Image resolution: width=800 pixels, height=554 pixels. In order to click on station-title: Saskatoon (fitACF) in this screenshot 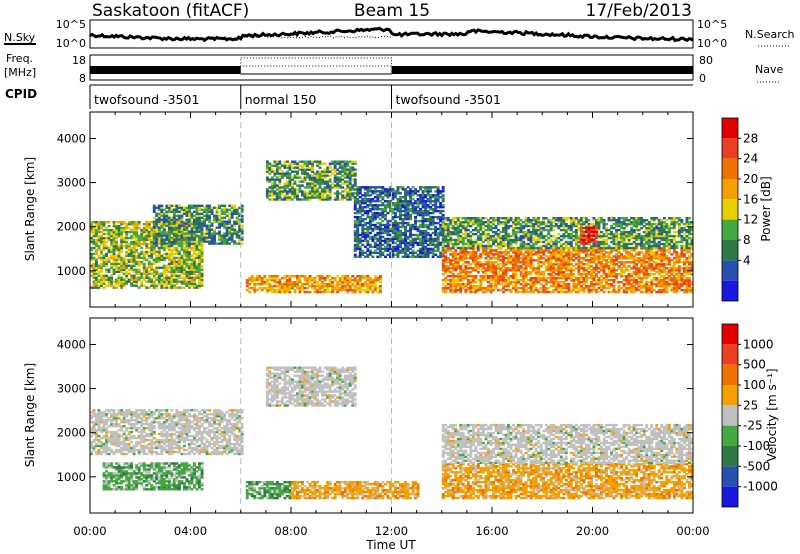, I will do `click(170, 11)`.